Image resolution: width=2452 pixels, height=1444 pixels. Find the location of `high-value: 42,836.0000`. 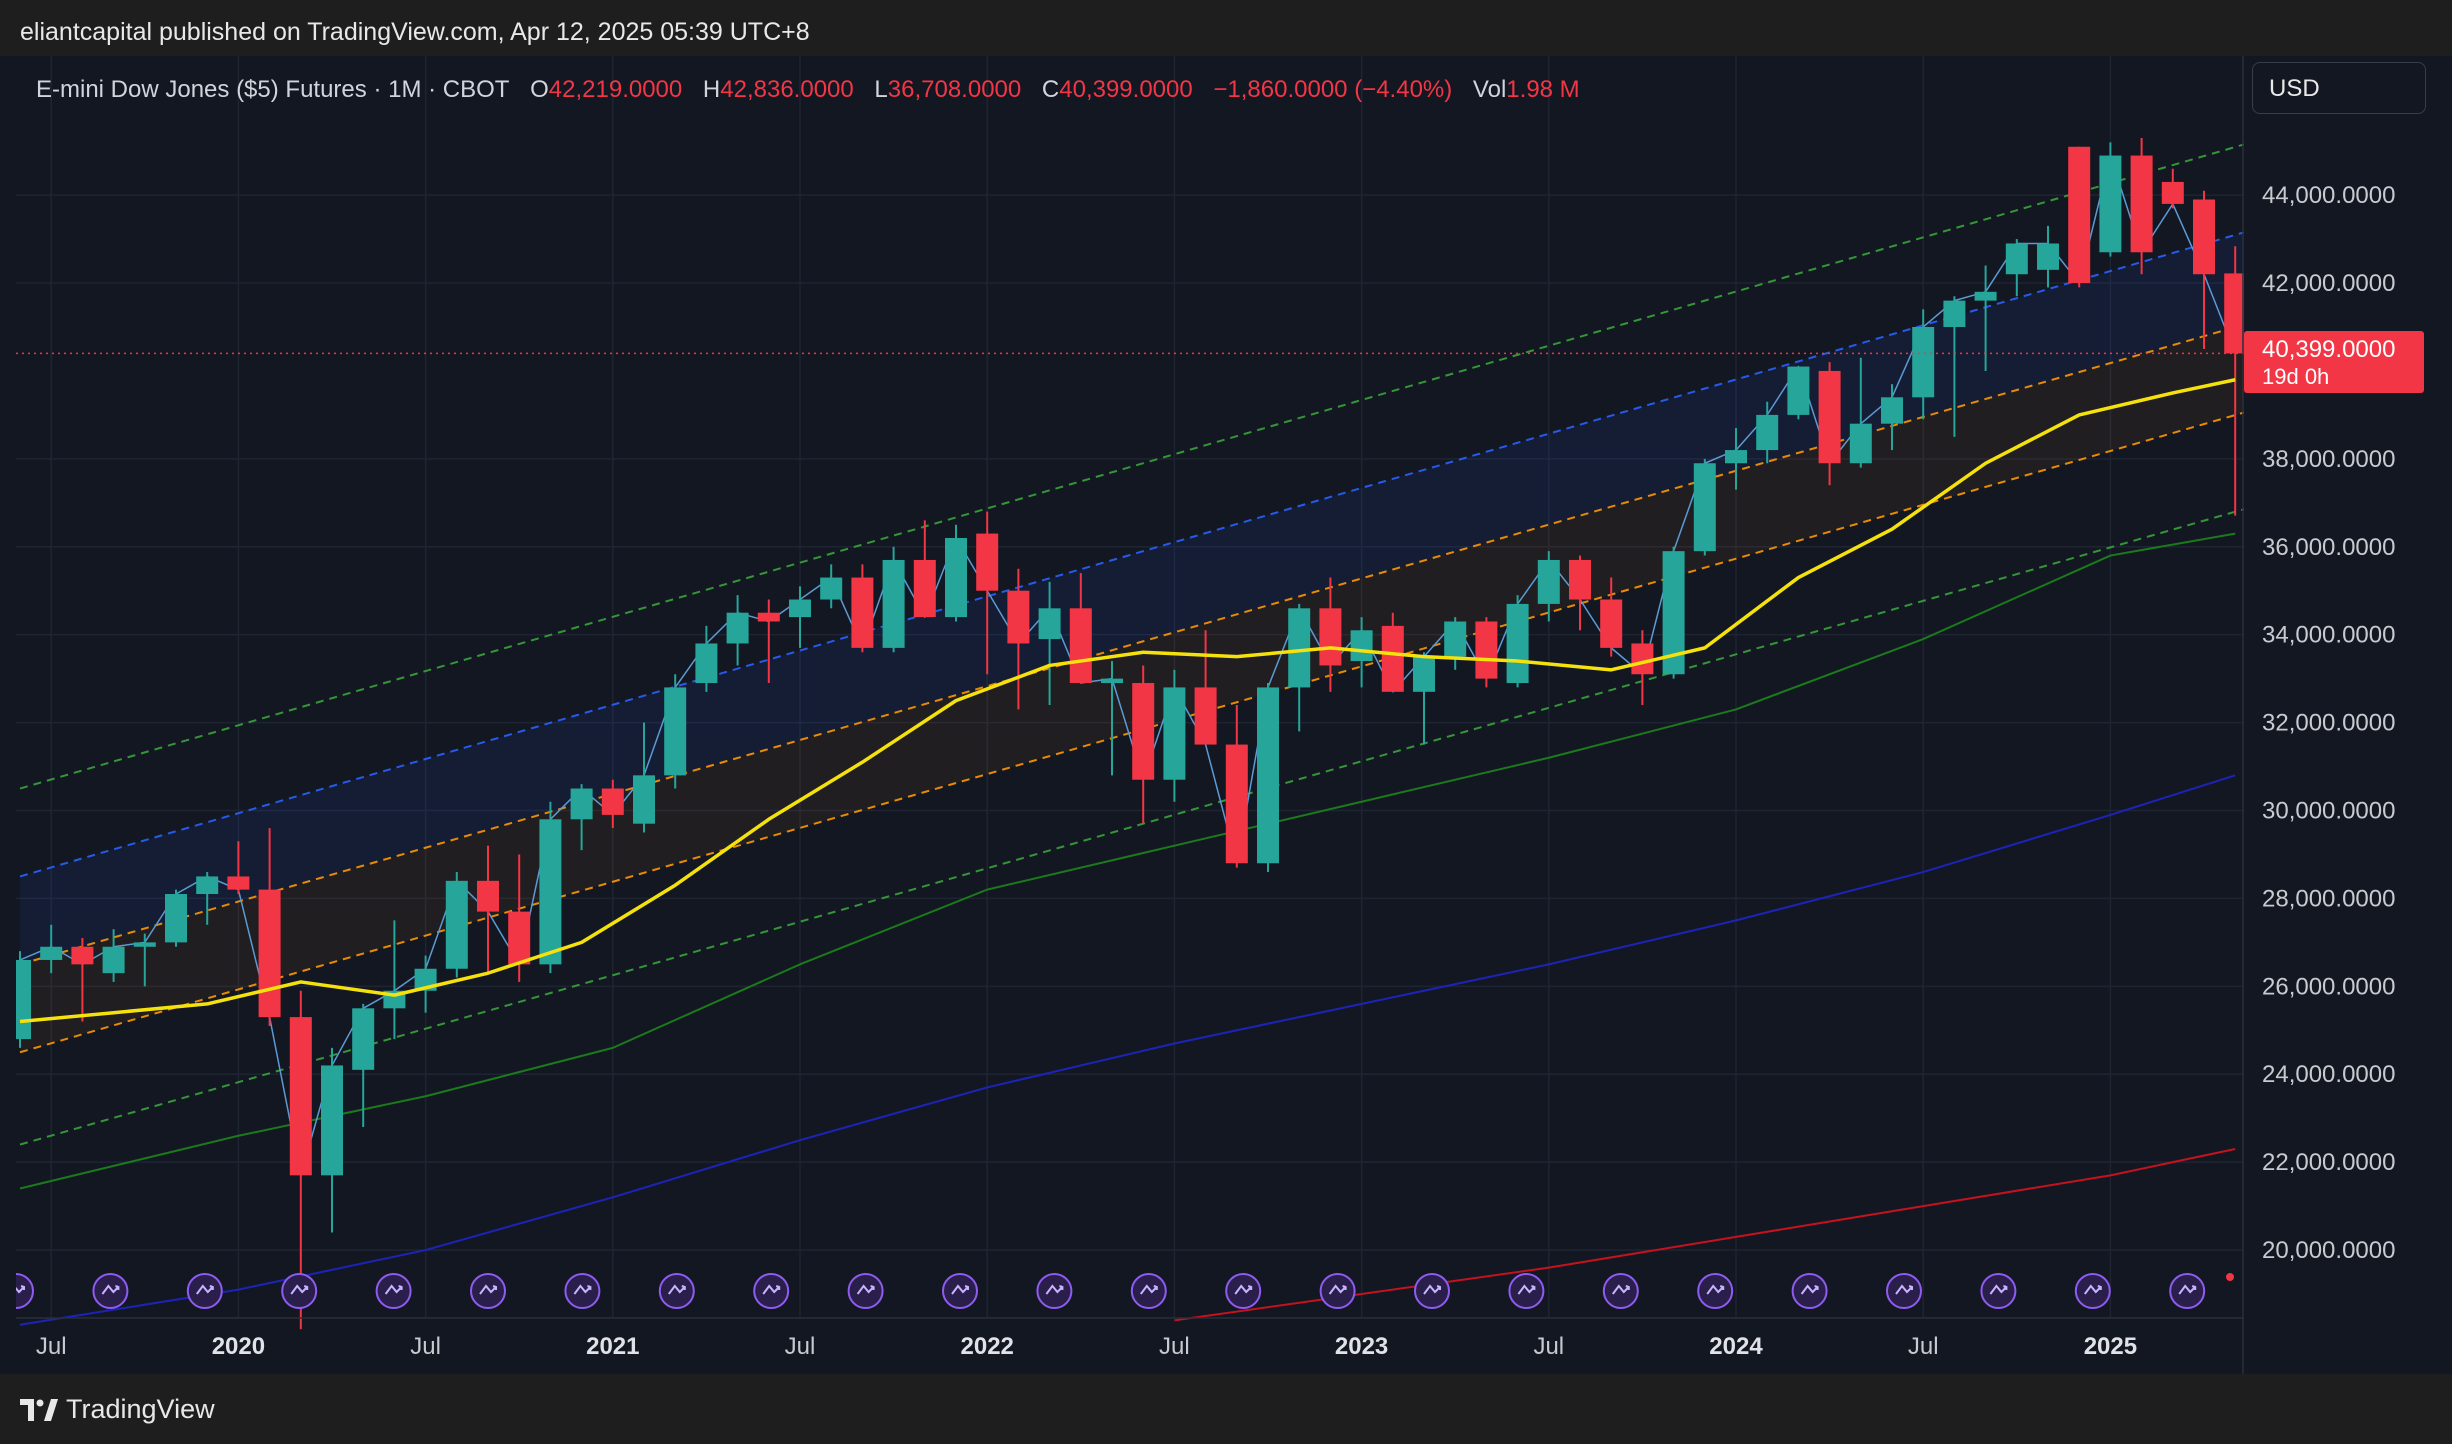

high-value: 42,836.0000 is located at coordinates (787, 89).